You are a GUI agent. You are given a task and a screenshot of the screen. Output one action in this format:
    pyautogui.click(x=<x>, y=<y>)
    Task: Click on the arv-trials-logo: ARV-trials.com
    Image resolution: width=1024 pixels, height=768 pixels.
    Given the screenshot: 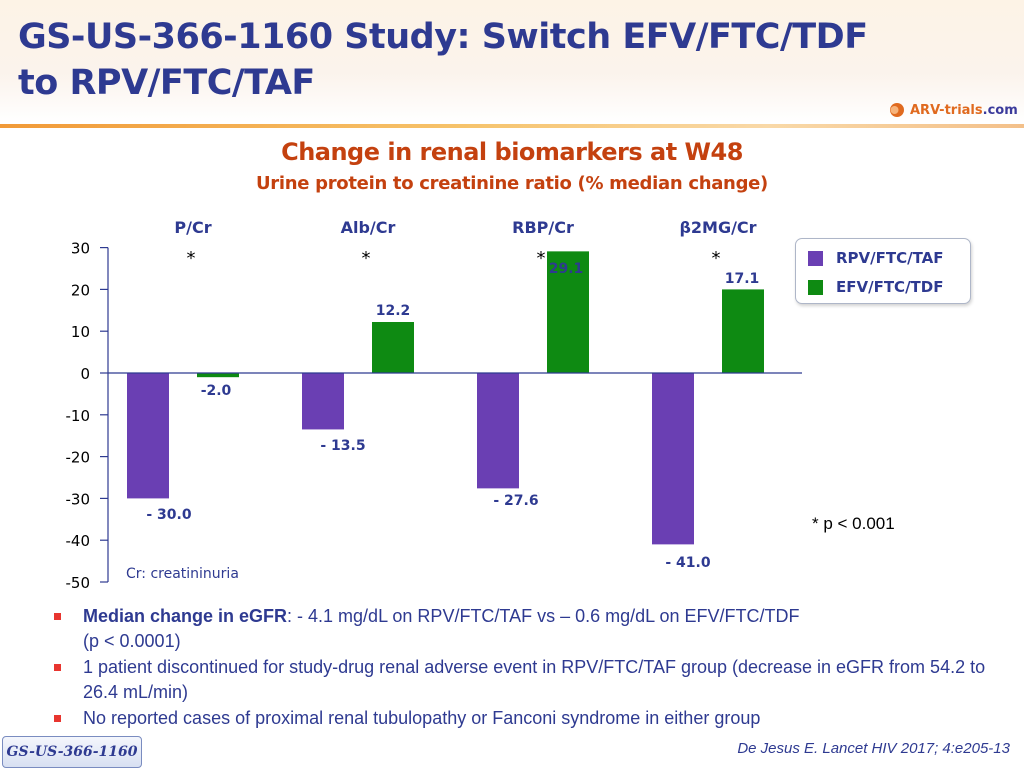 What is the action you would take?
    pyautogui.click(x=953, y=110)
    